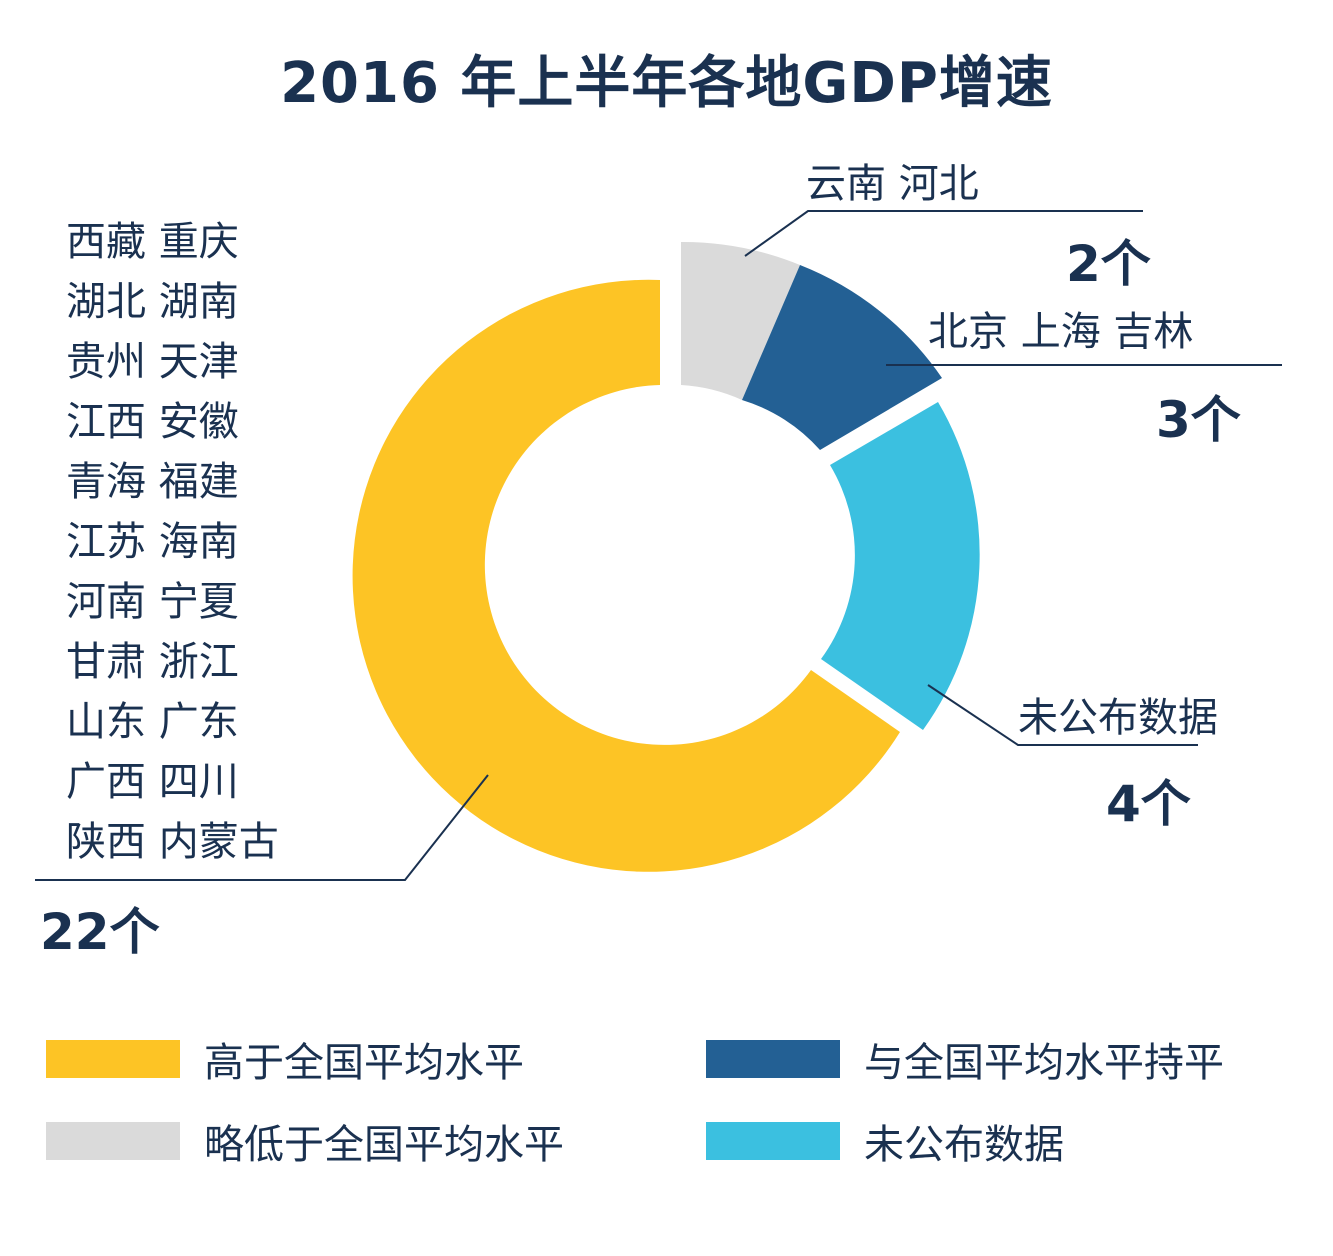 The height and width of the screenshot is (1256, 1333). Describe the element at coordinates (152, 482) in the screenshot. I see `region-row: 青海 福建` at that location.